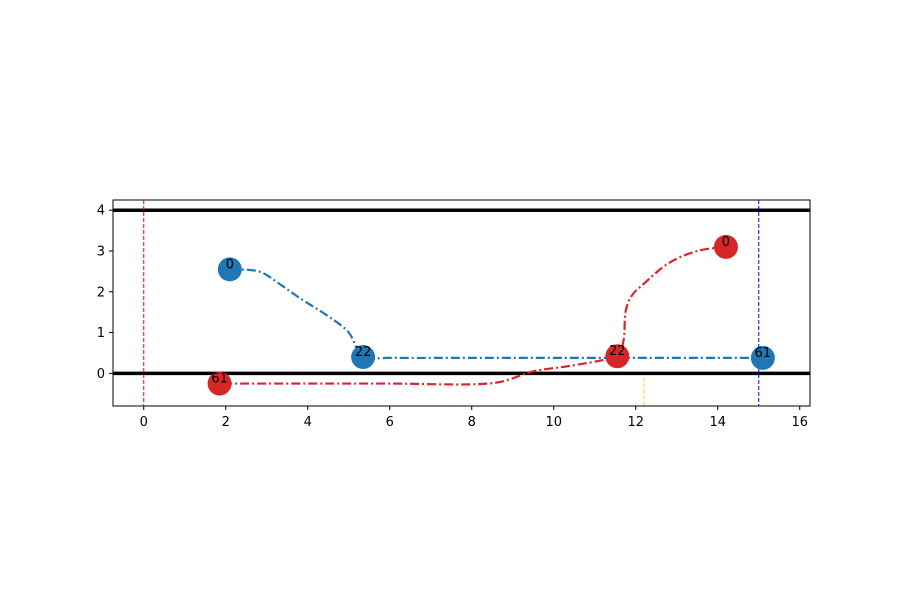 Image resolution: width=900 pixels, height=600 pixels. What do you see at coordinates (635, 422) in the screenshot?
I see `x-tick-label: 12` at bounding box center [635, 422].